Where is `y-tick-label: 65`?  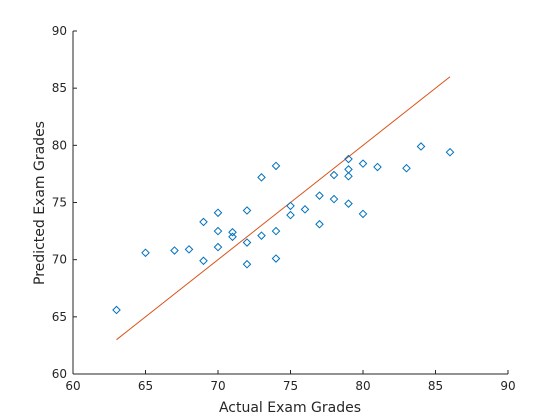 y-tick-label: 65 is located at coordinates (59, 317).